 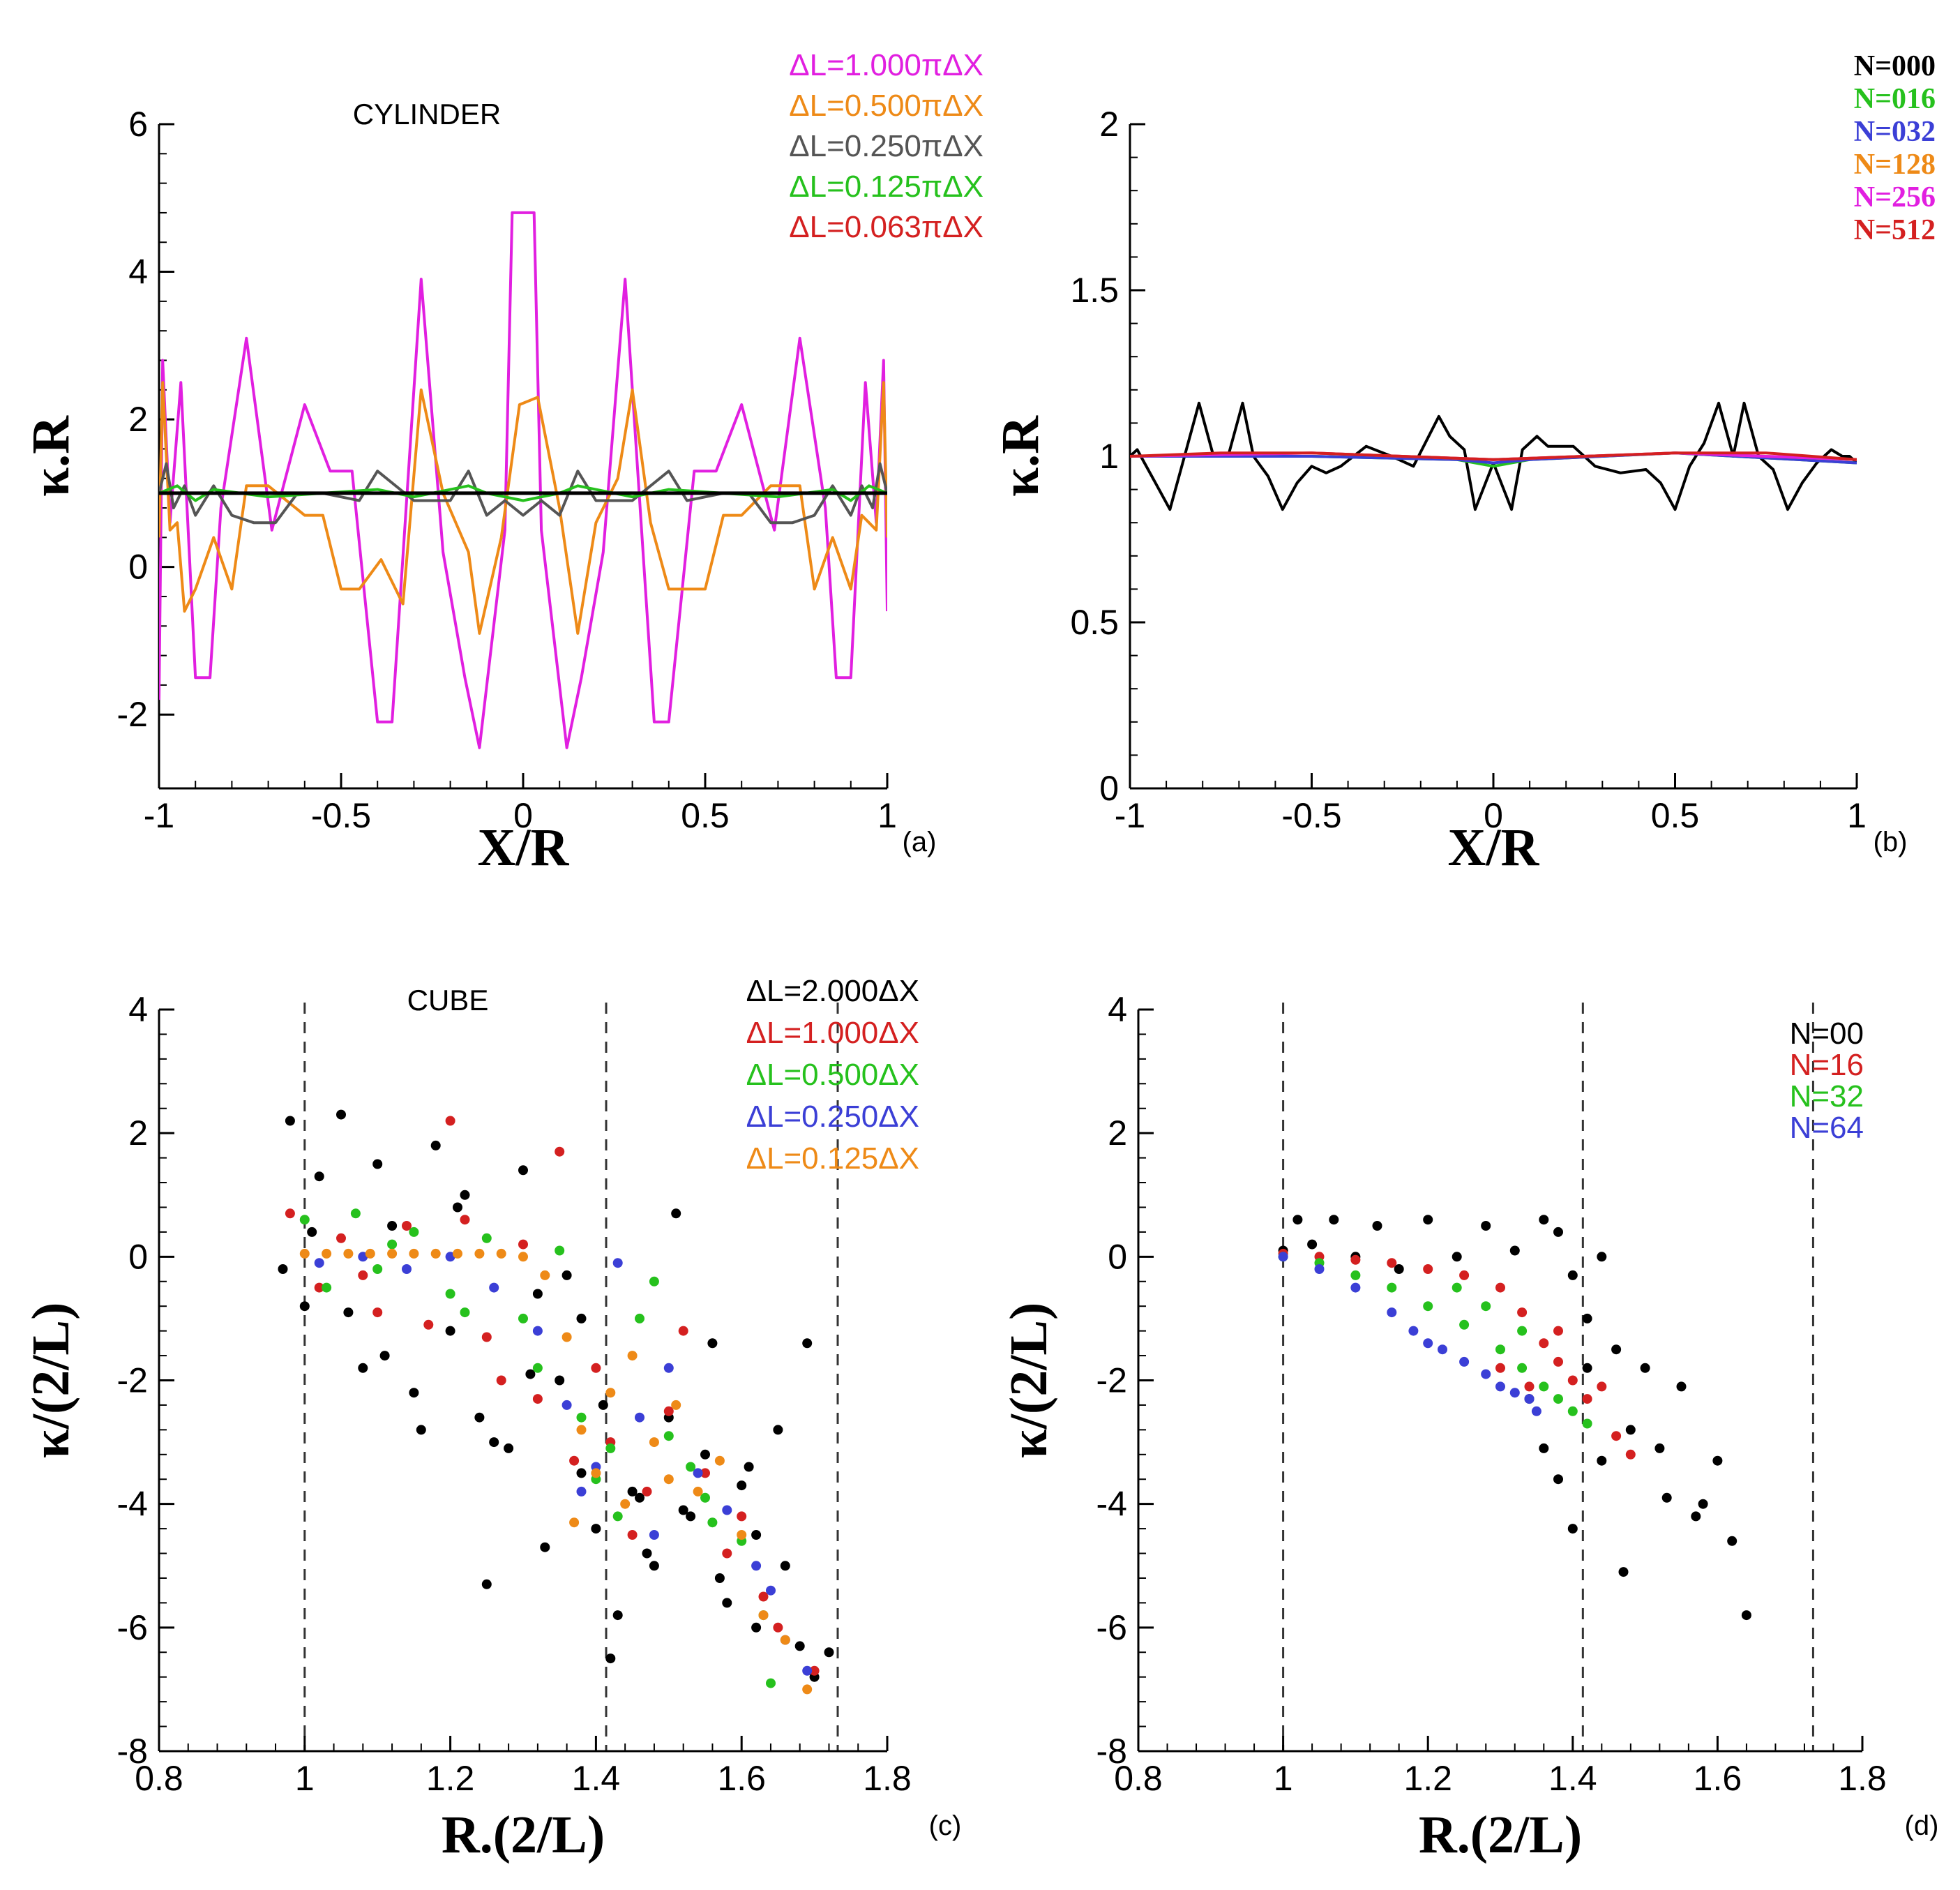 I want to click on y-tick-label: -2, so click(x=132, y=1380).